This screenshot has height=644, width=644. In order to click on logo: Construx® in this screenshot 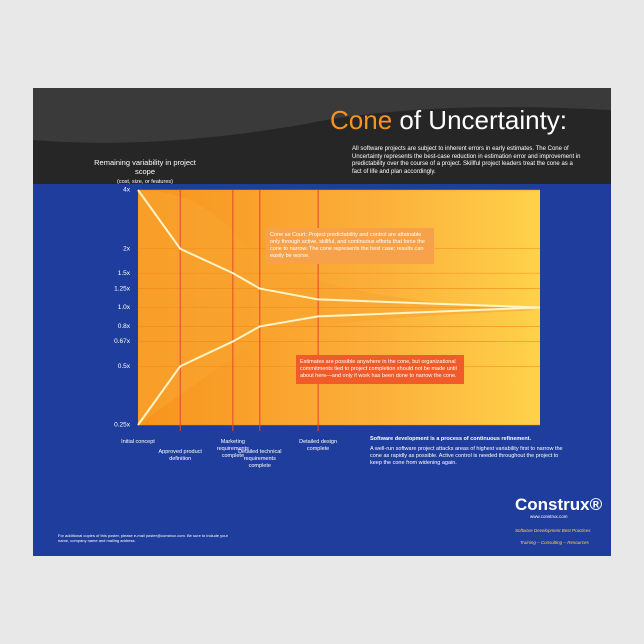, I will do `click(559, 504)`.